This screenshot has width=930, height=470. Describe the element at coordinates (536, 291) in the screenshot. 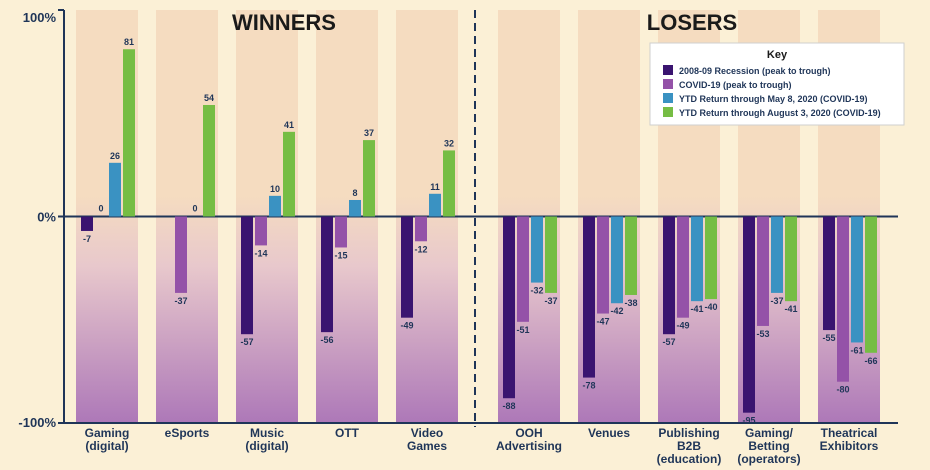

I see `data-label: -32` at that location.